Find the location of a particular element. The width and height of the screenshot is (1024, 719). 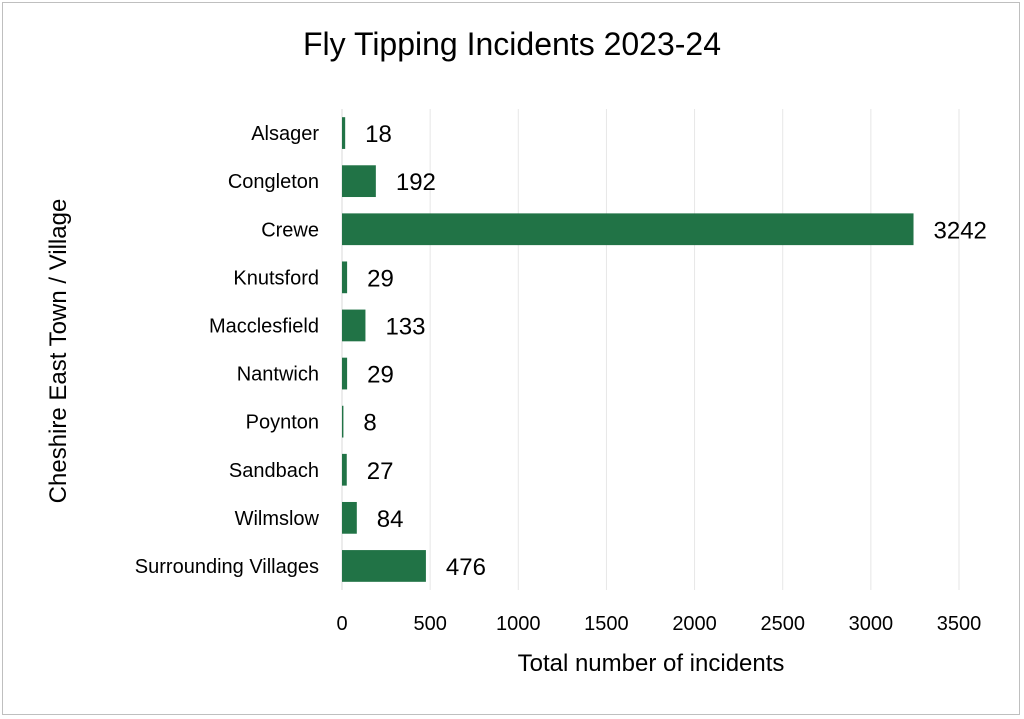

category-label: Surrounding Villages is located at coordinates (227, 567).